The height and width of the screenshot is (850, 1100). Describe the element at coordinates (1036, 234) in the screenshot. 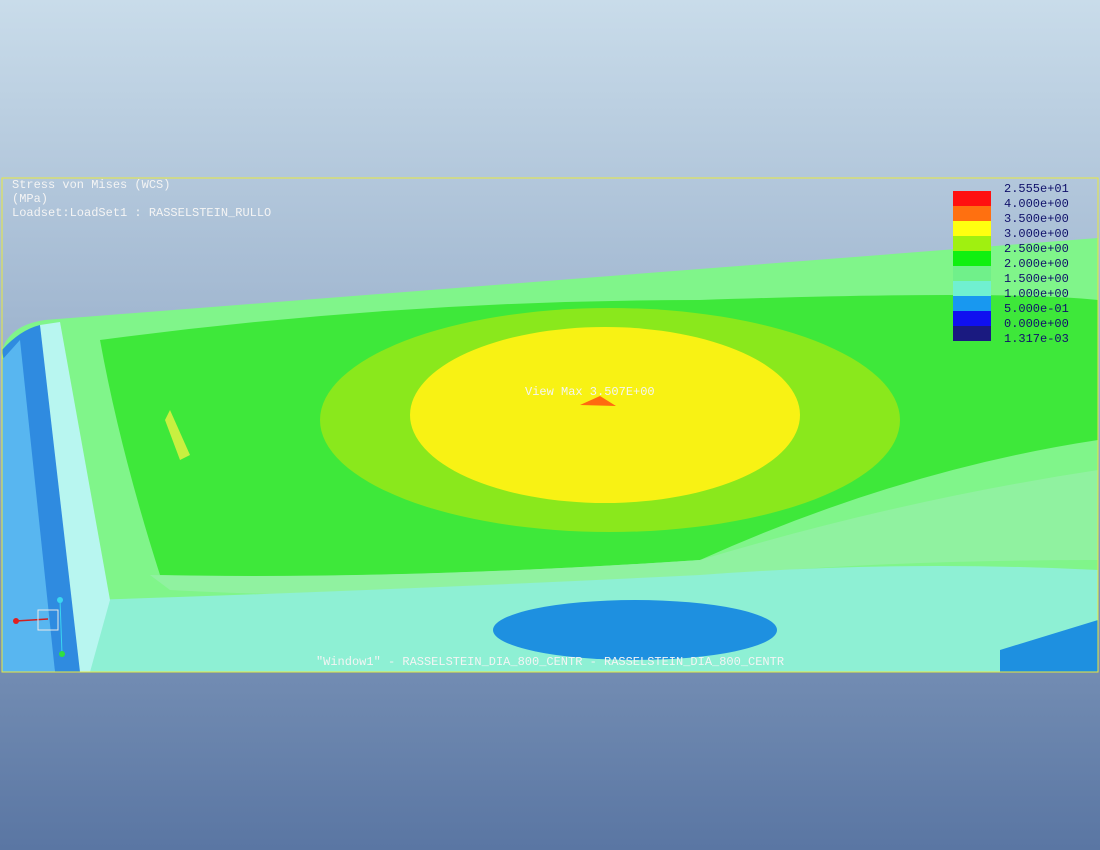

I see `legend-label: 3.000e+00` at that location.